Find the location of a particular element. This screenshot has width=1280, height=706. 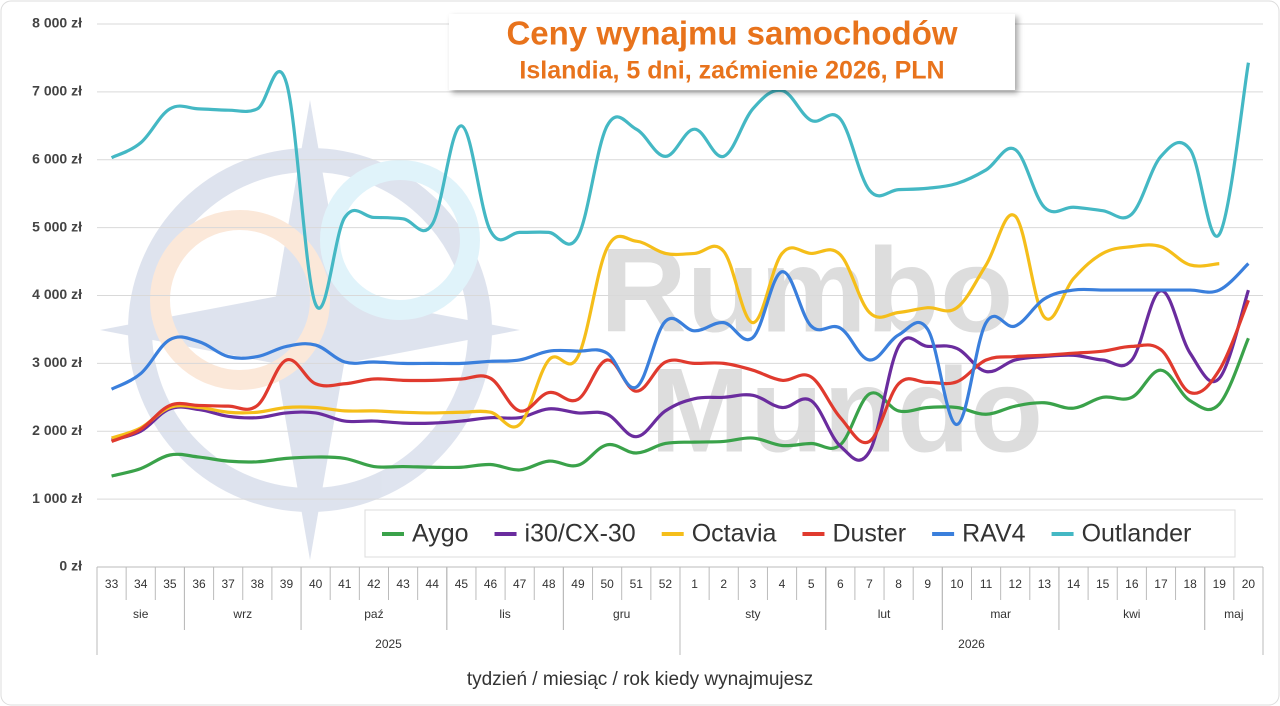

x-tick-label: 43 is located at coordinates (403, 584).